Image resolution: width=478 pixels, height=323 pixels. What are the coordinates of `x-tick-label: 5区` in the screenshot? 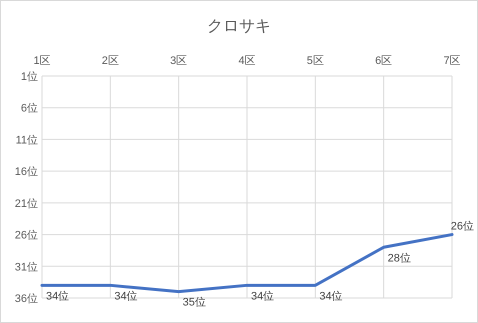 It's located at (315, 61).